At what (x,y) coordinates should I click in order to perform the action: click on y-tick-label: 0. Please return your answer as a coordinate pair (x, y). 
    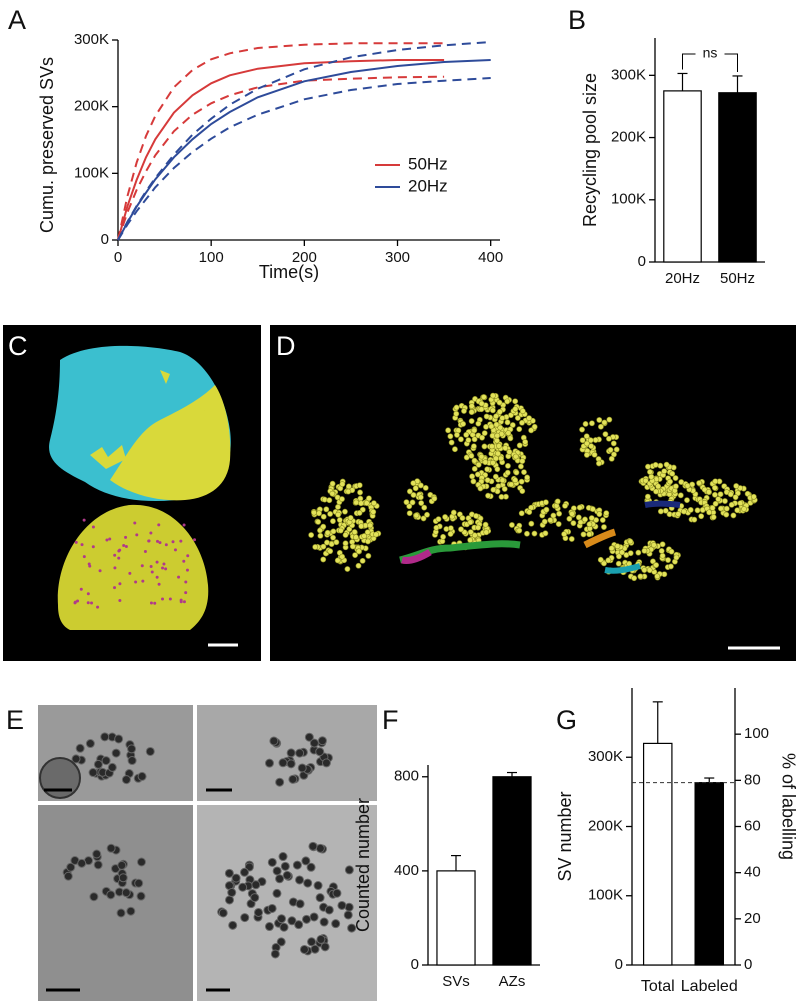
    Looking at the image, I should click on (105, 239).